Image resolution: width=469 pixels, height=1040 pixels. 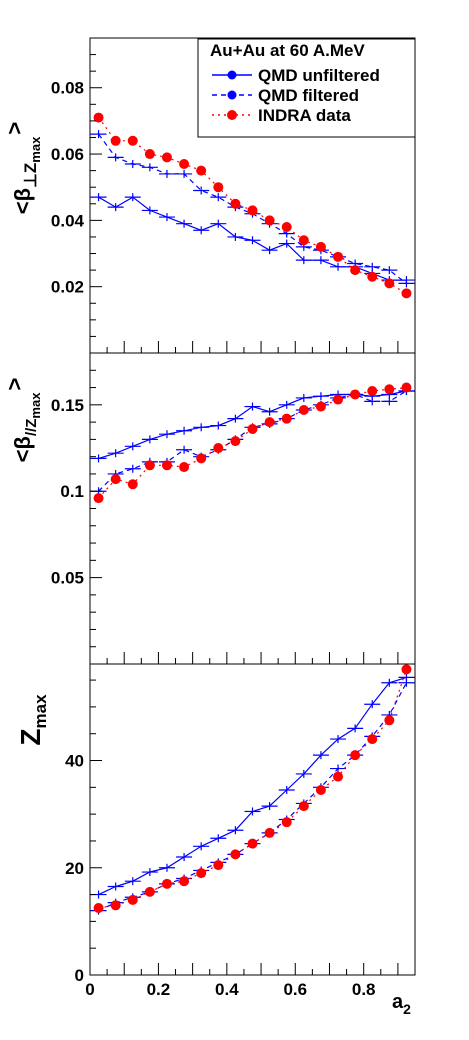 What do you see at coordinates (232, 95) in the screenshot?
I see `legend-marker-filtered` at bounding box center [232, 95].